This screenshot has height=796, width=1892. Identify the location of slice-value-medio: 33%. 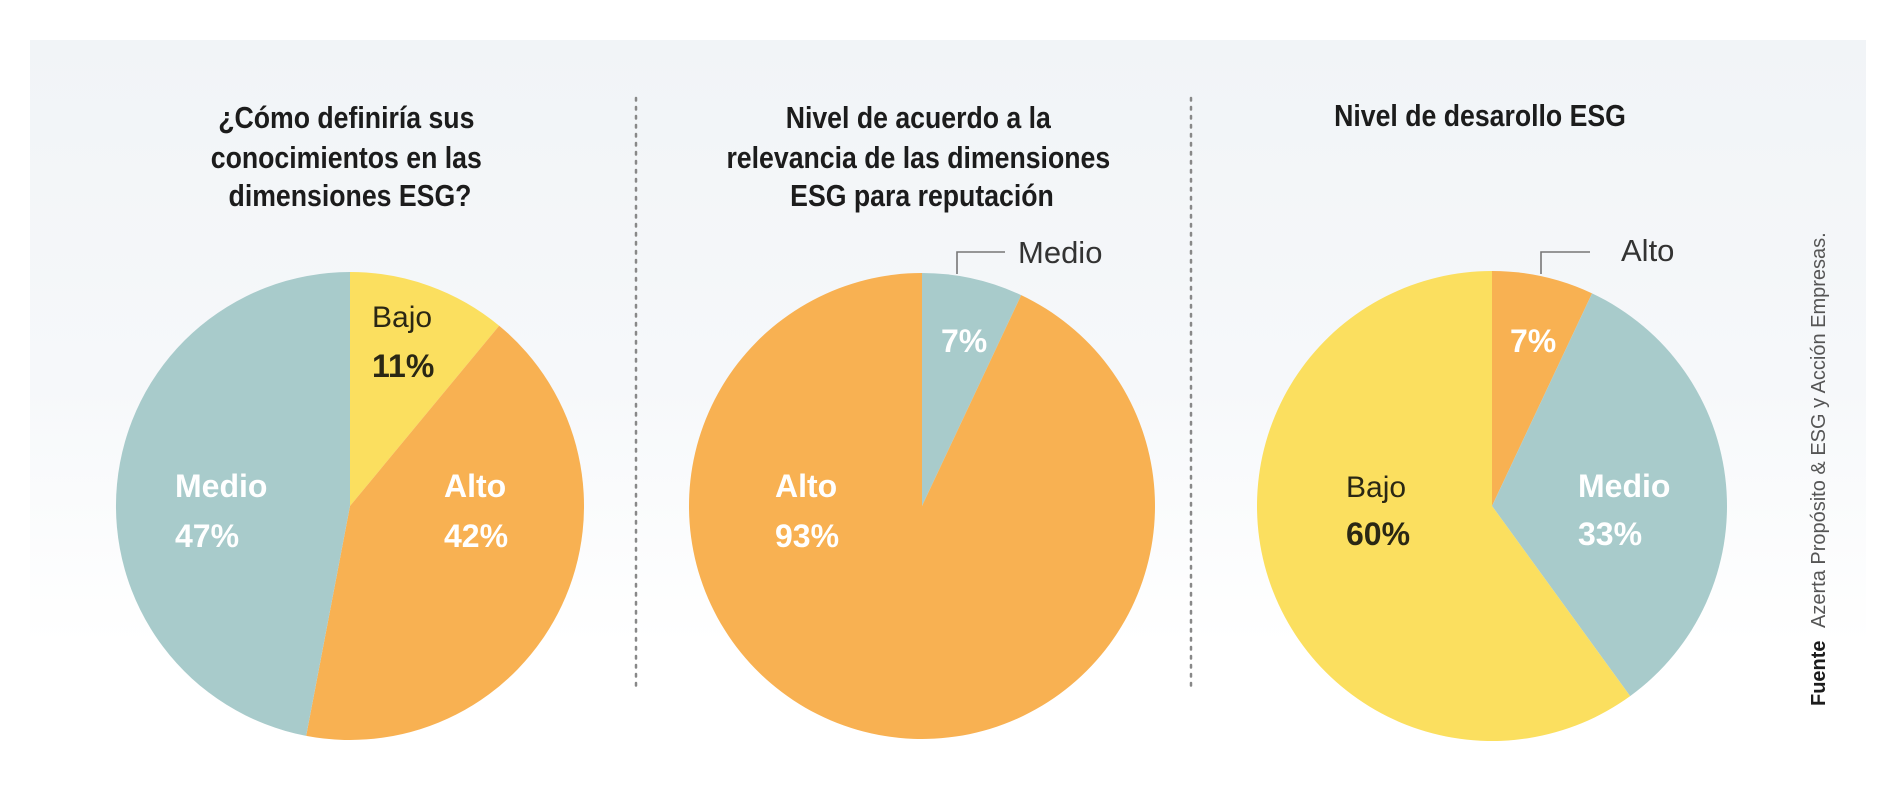
(1610, 534).